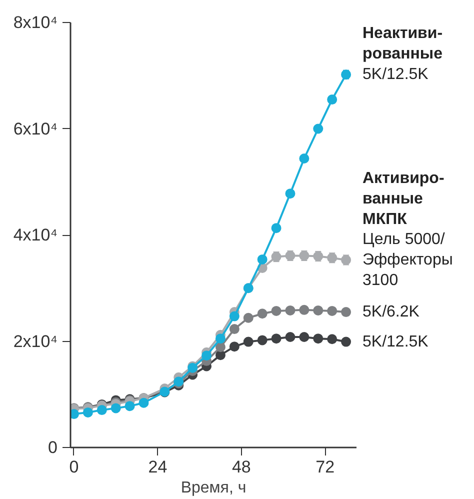 This screenshot has width=474, height=499. Describe the element at coordinates (35, 128) in the screenshot. I see `y-tick-label: 6x10⁴` at that location.